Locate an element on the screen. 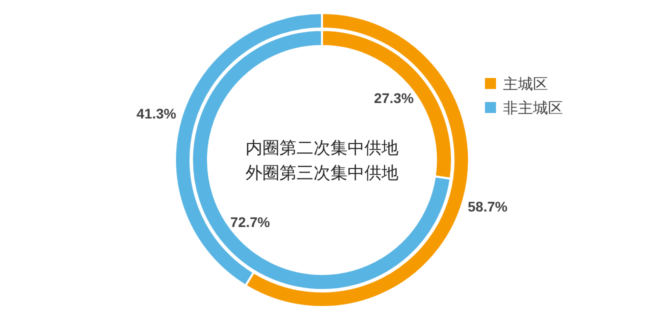  text: 内圈第二次集中供地 is located at coordinates (322, 148).